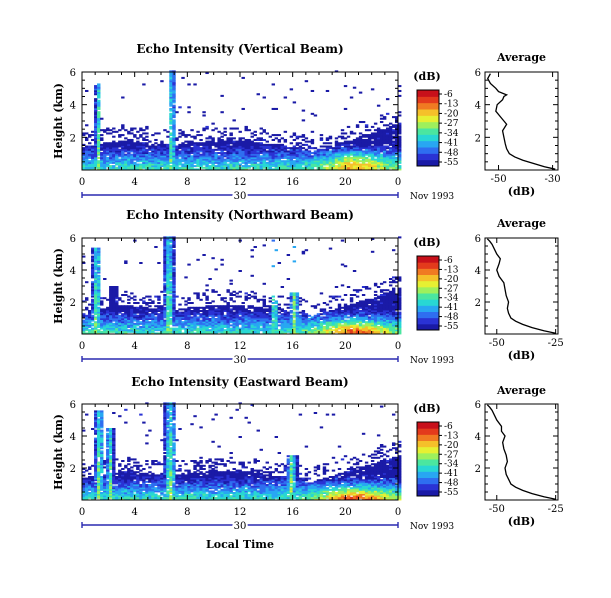 Image resolution: width=611 pixels, height=598 pixels. What do you see at coordinates (432, 197) in the screenshot?
I see `date-label: Nov 1993` at bounding box center [432, 197].